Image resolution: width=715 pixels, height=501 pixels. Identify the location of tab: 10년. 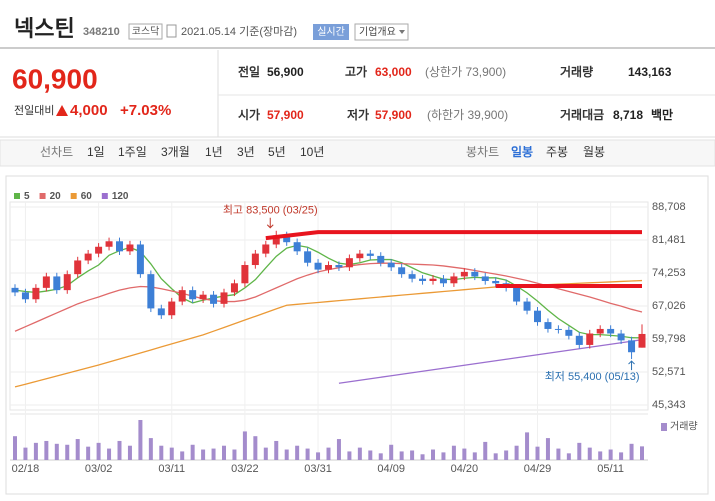
(312, 152).